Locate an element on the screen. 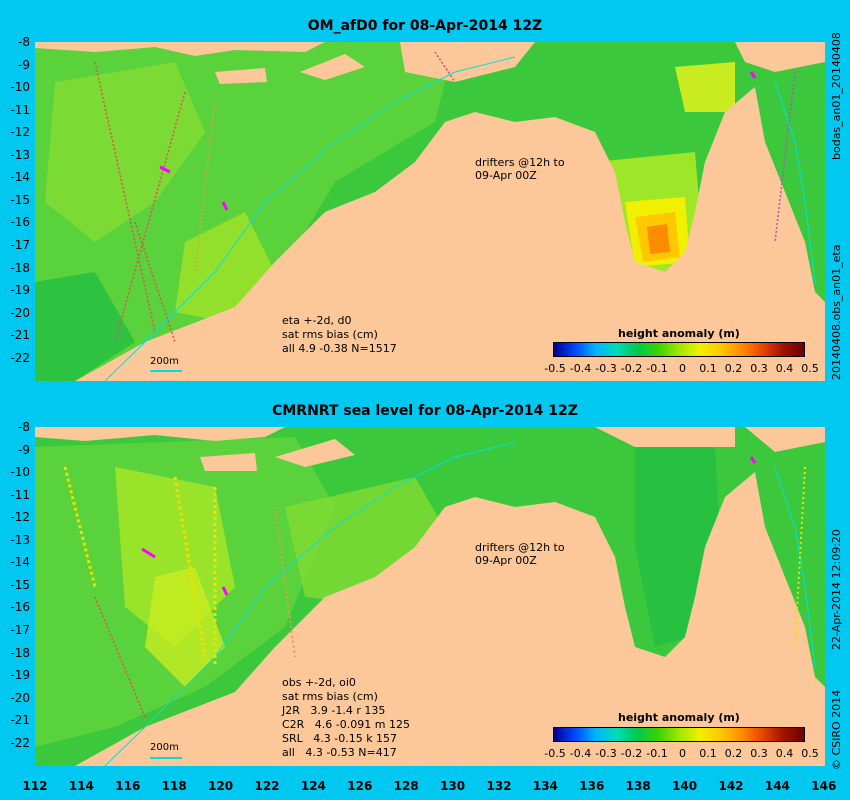  panel2-y-tick: -9 is located at coordinates (24, 449).